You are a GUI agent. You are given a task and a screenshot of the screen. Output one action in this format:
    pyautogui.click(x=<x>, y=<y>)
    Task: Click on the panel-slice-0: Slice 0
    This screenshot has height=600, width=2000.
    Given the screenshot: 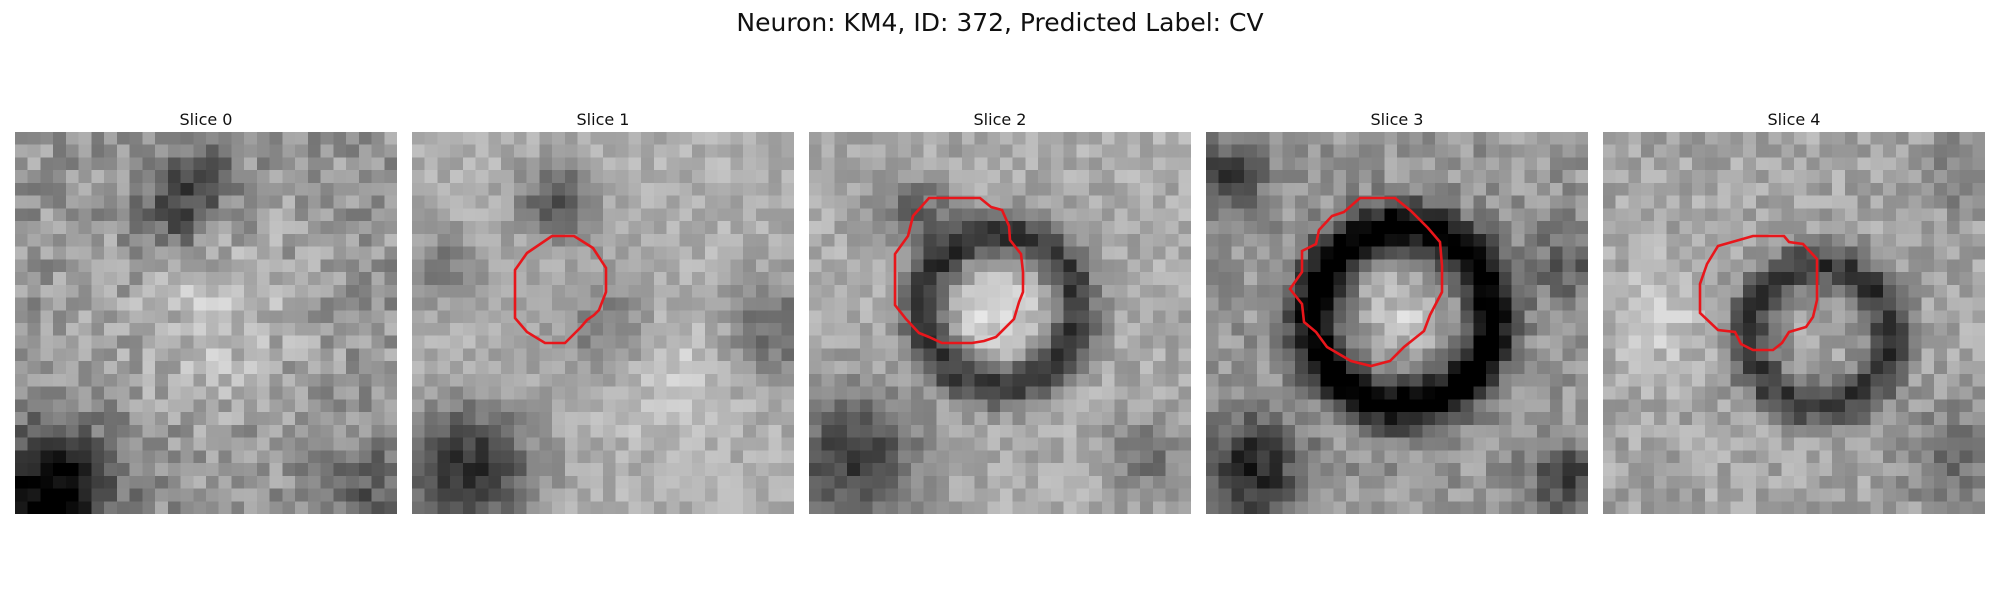 What is the action you would take?
    pyautogui.click(x=206, y=311)
    